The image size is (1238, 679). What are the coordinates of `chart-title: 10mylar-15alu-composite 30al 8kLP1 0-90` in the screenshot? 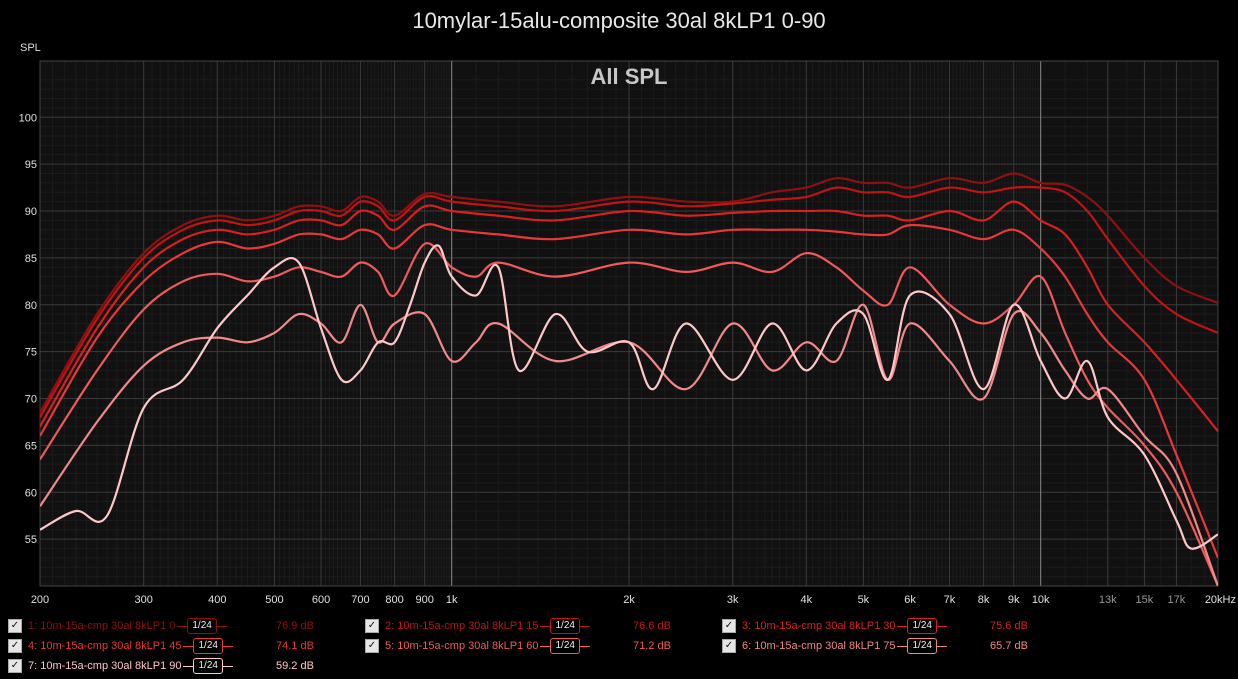 It's located at (619, 20).